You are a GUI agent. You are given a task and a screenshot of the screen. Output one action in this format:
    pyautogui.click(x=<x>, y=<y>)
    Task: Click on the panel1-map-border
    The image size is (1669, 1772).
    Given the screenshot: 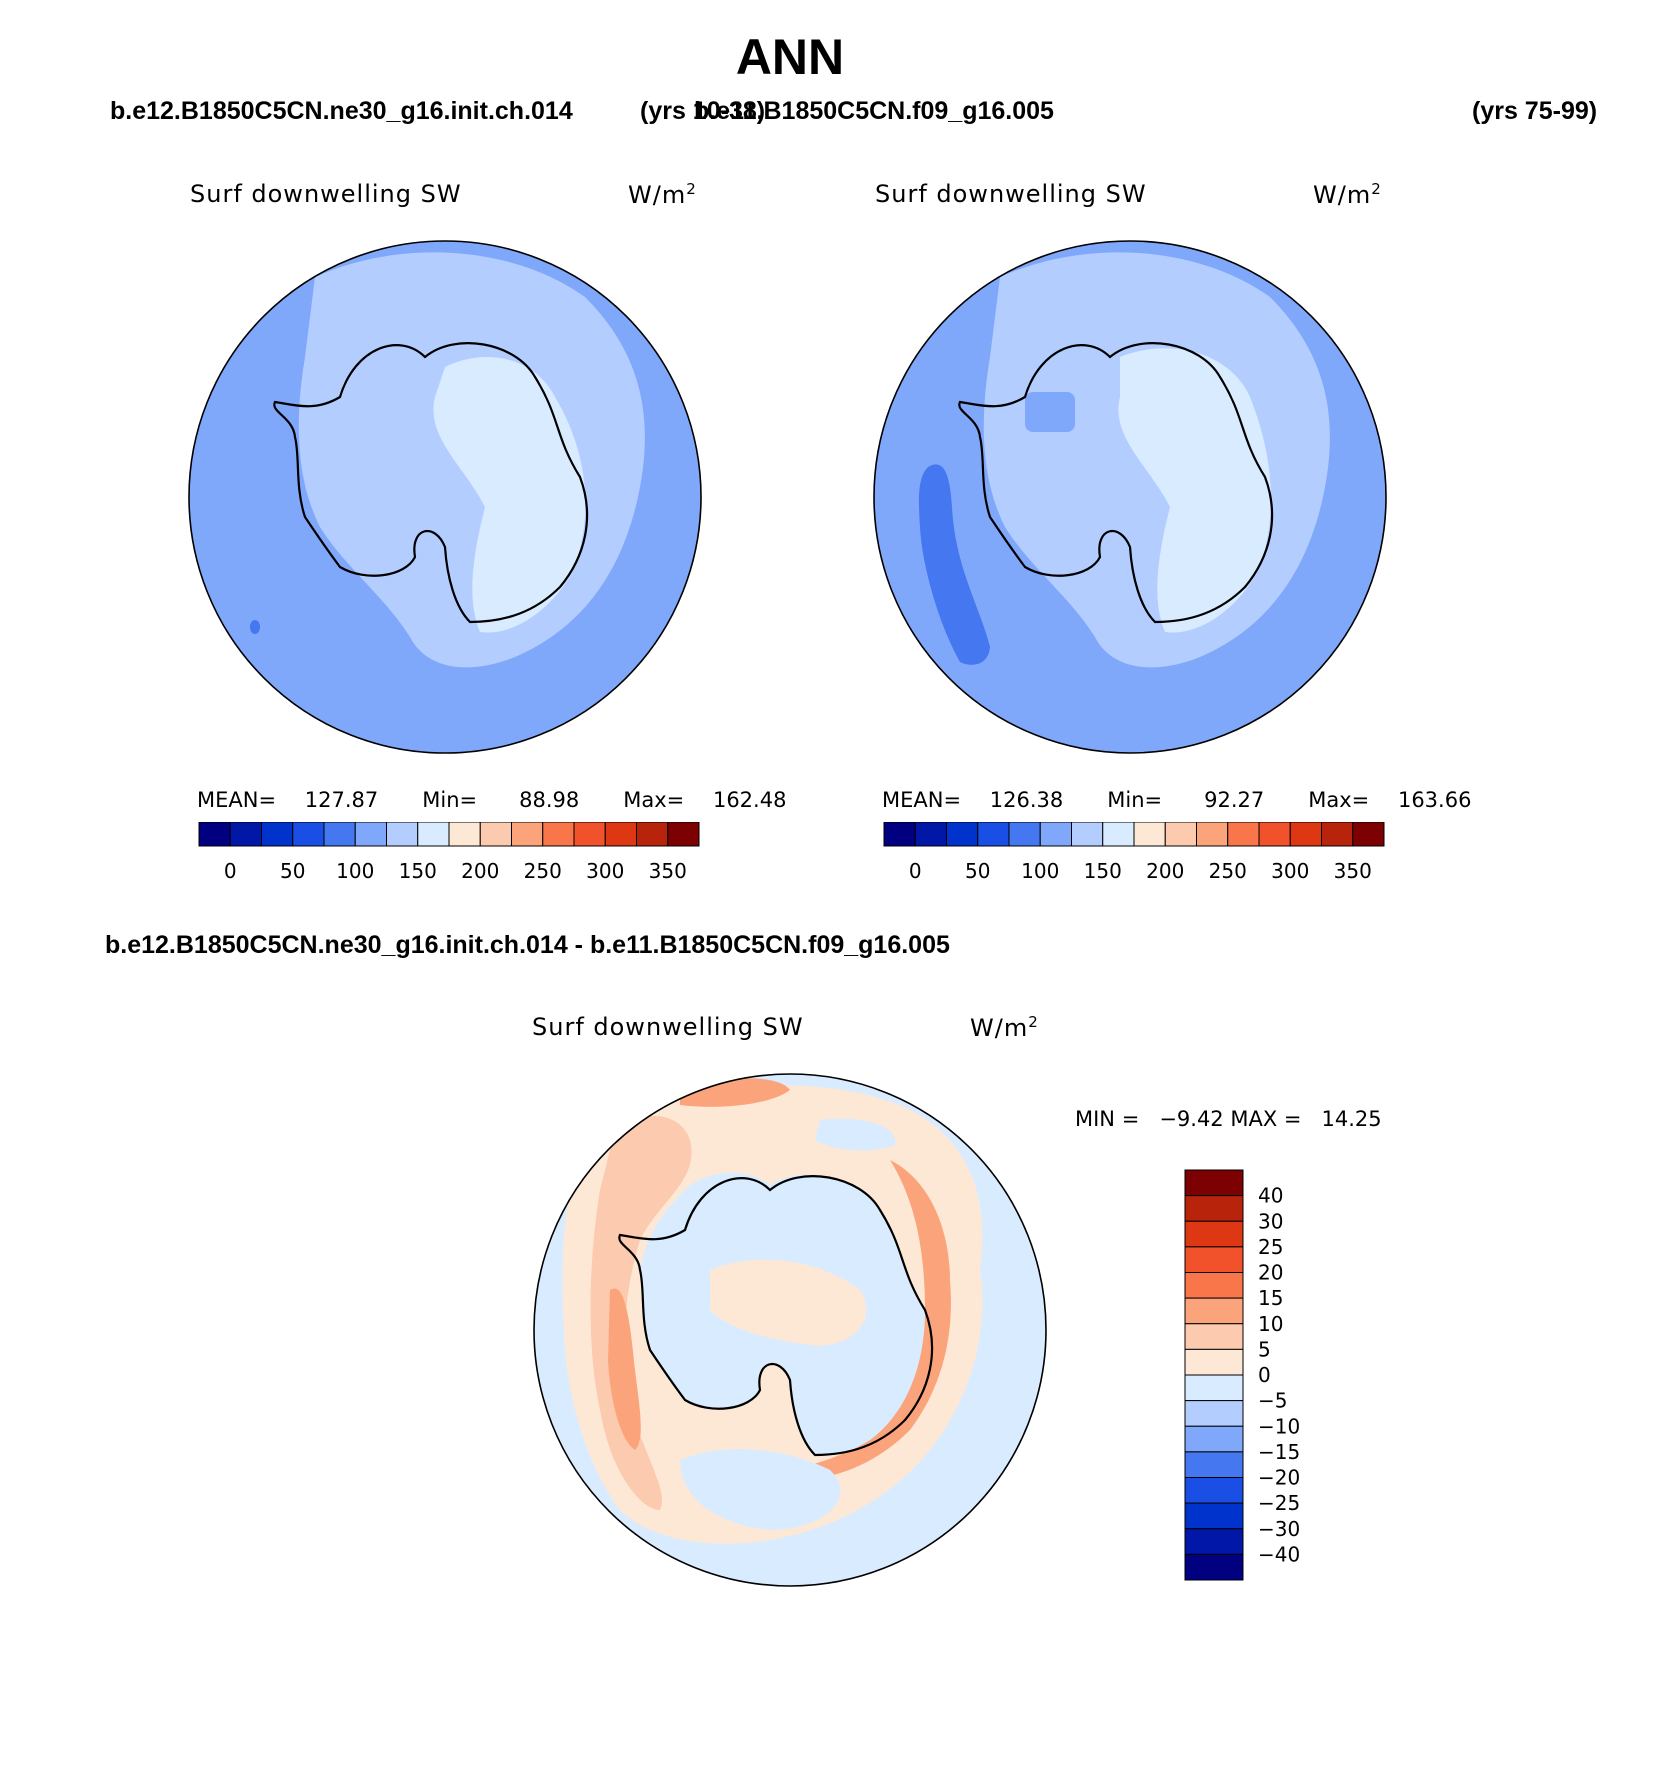 What is the action you would take?
    pyautogui.click(x=445, y=497)
    